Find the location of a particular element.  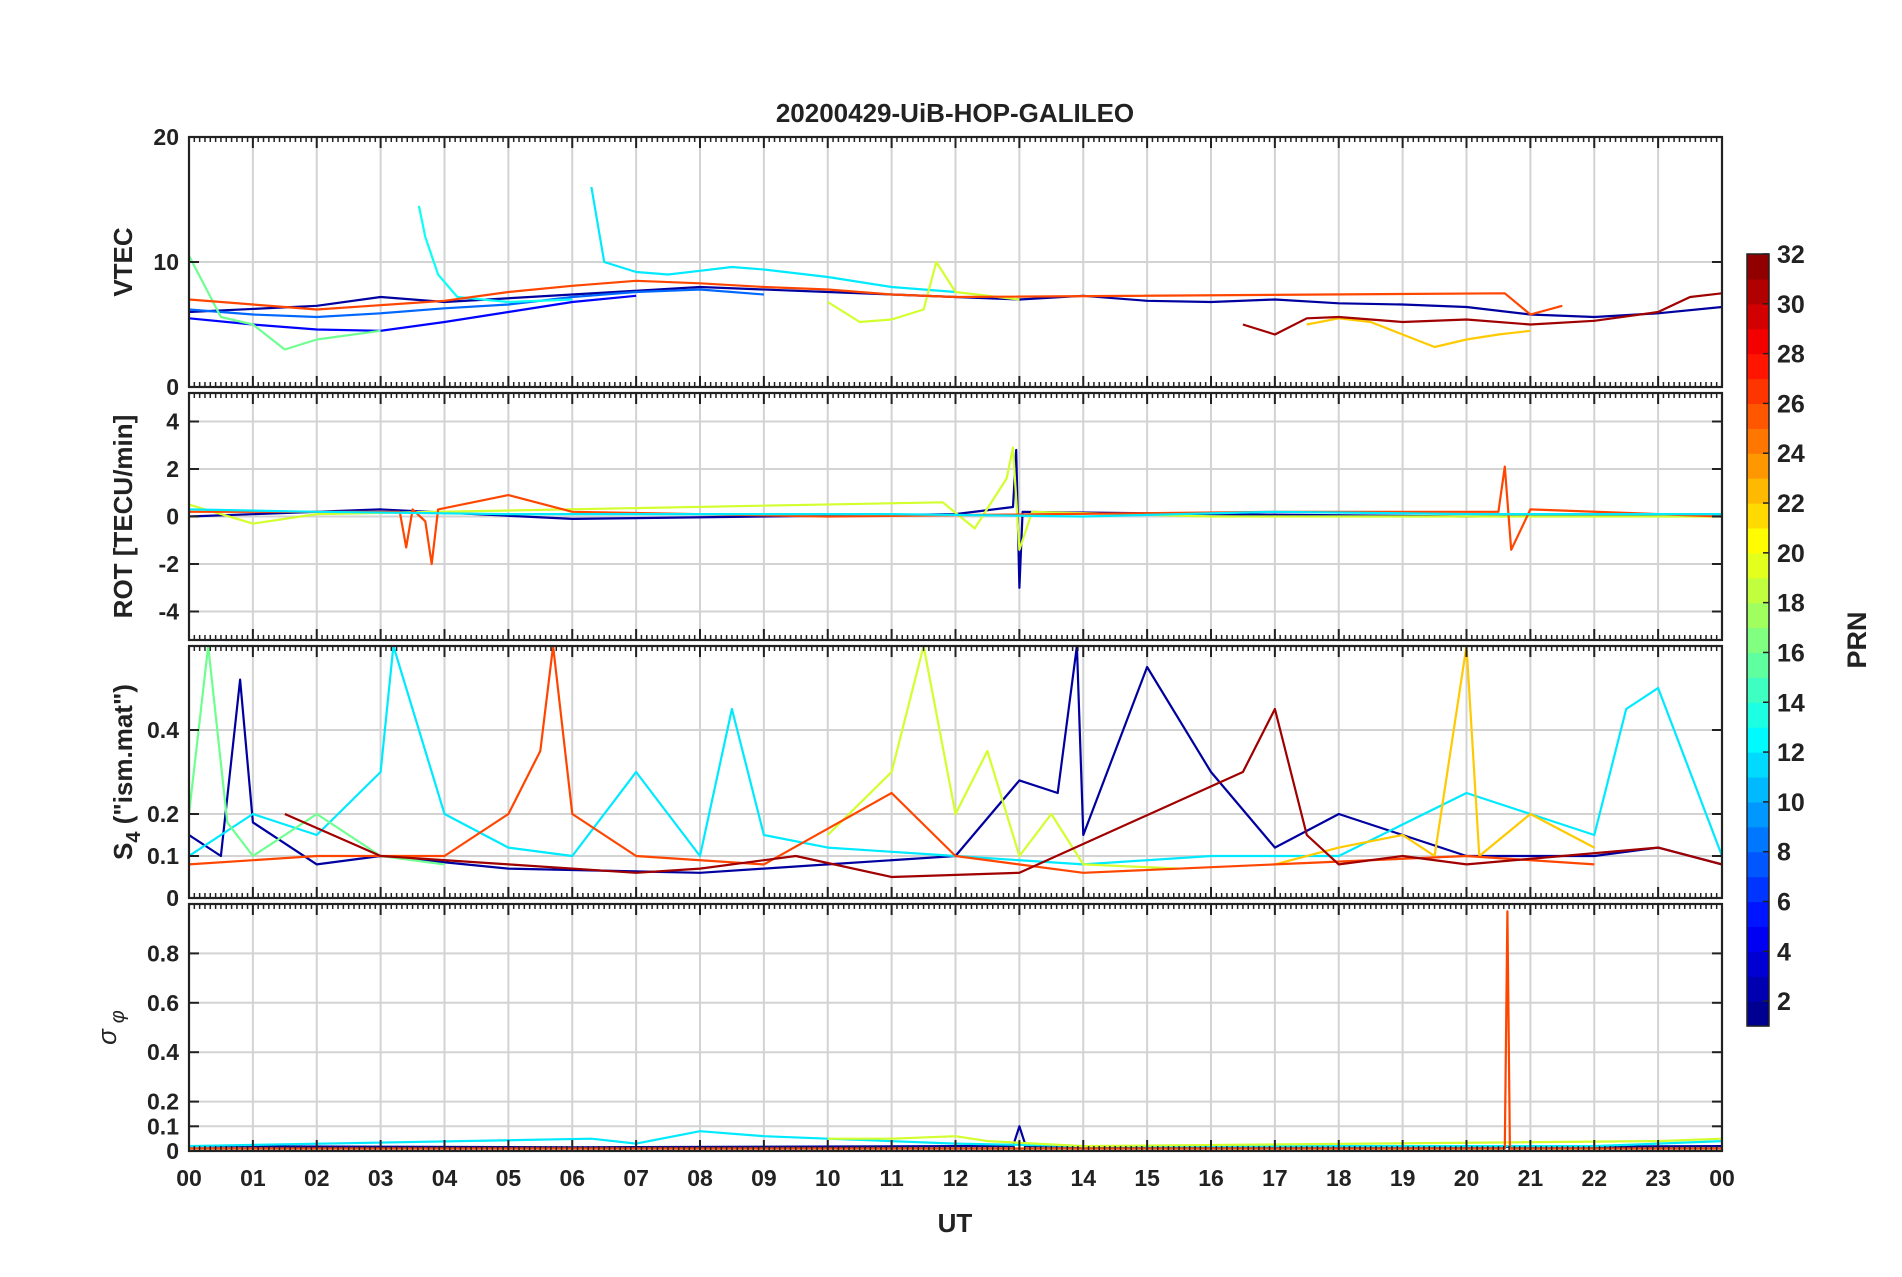

colorbar-tick-label: 22 is located at coordinates (1791, 504).